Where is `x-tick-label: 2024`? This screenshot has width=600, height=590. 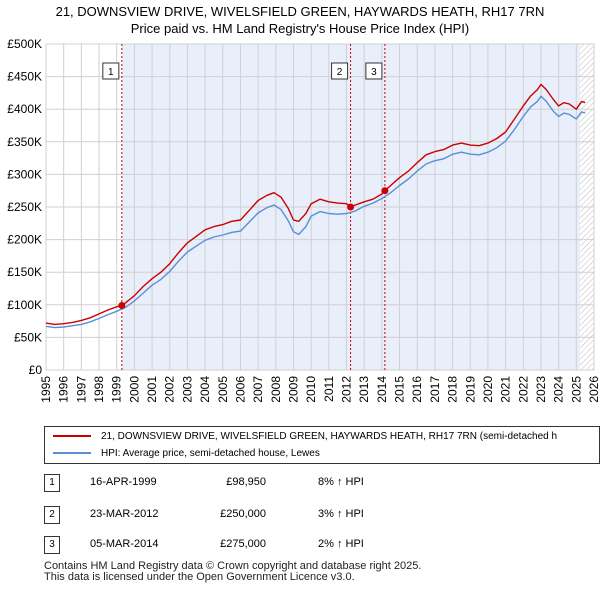 x-tick-label: 2024 is located at coordinates (559, 389).